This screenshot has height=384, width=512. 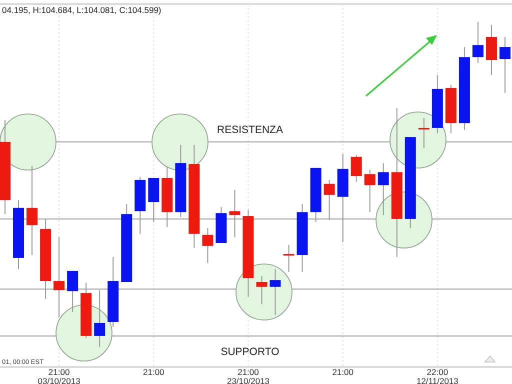 I want to click on x-tick-label: 21:00 23/10/2013, so click(x=248, y=375).